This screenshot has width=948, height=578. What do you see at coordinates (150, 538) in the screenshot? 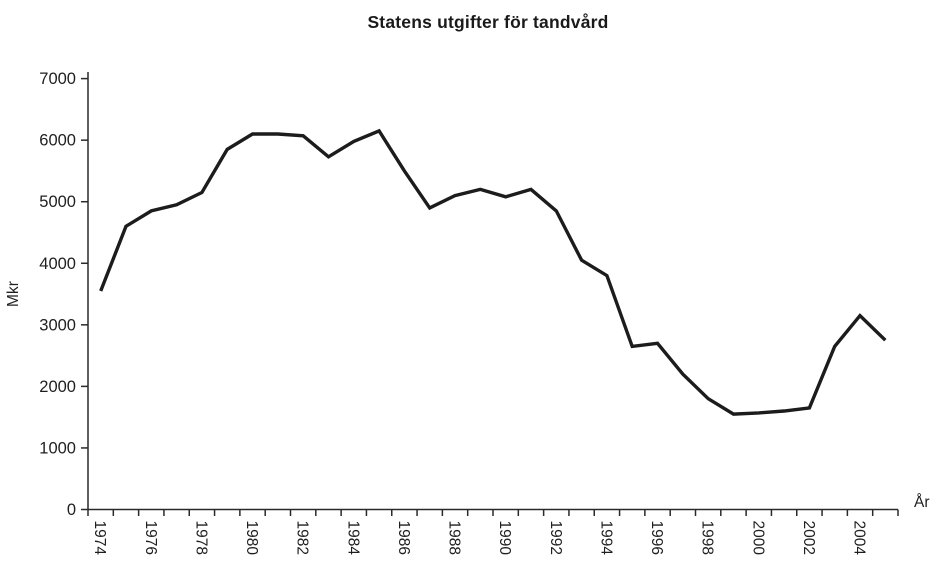
I see `x-tick-label: 1976` at bounding box center [150, 538].